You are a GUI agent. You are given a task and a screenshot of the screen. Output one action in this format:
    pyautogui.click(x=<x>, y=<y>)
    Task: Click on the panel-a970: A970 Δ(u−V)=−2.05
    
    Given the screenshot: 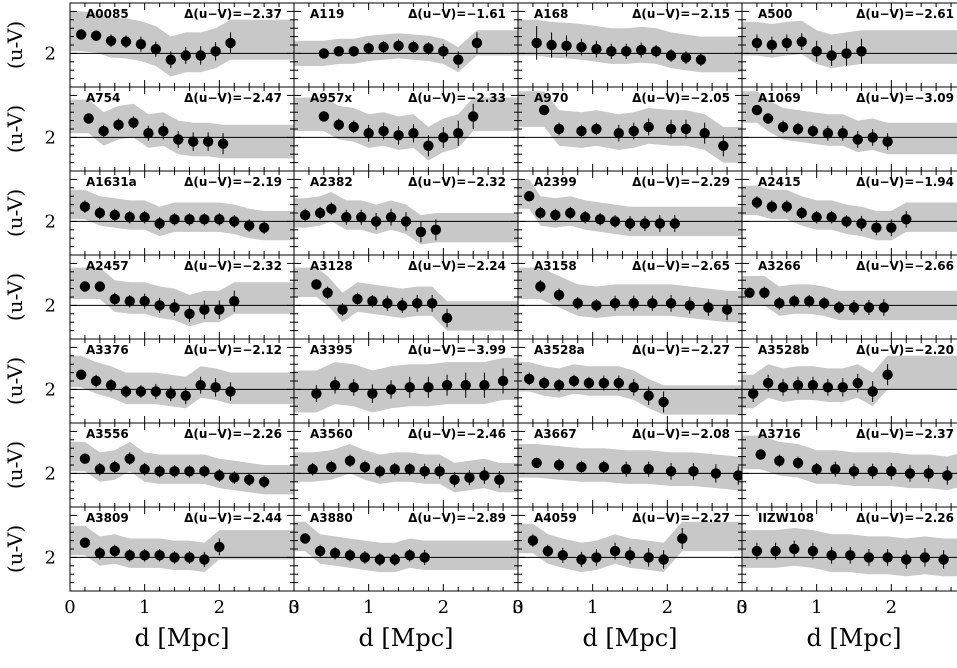 What is the action you would take?
    pyautogui.click(x=630, y=129)
    